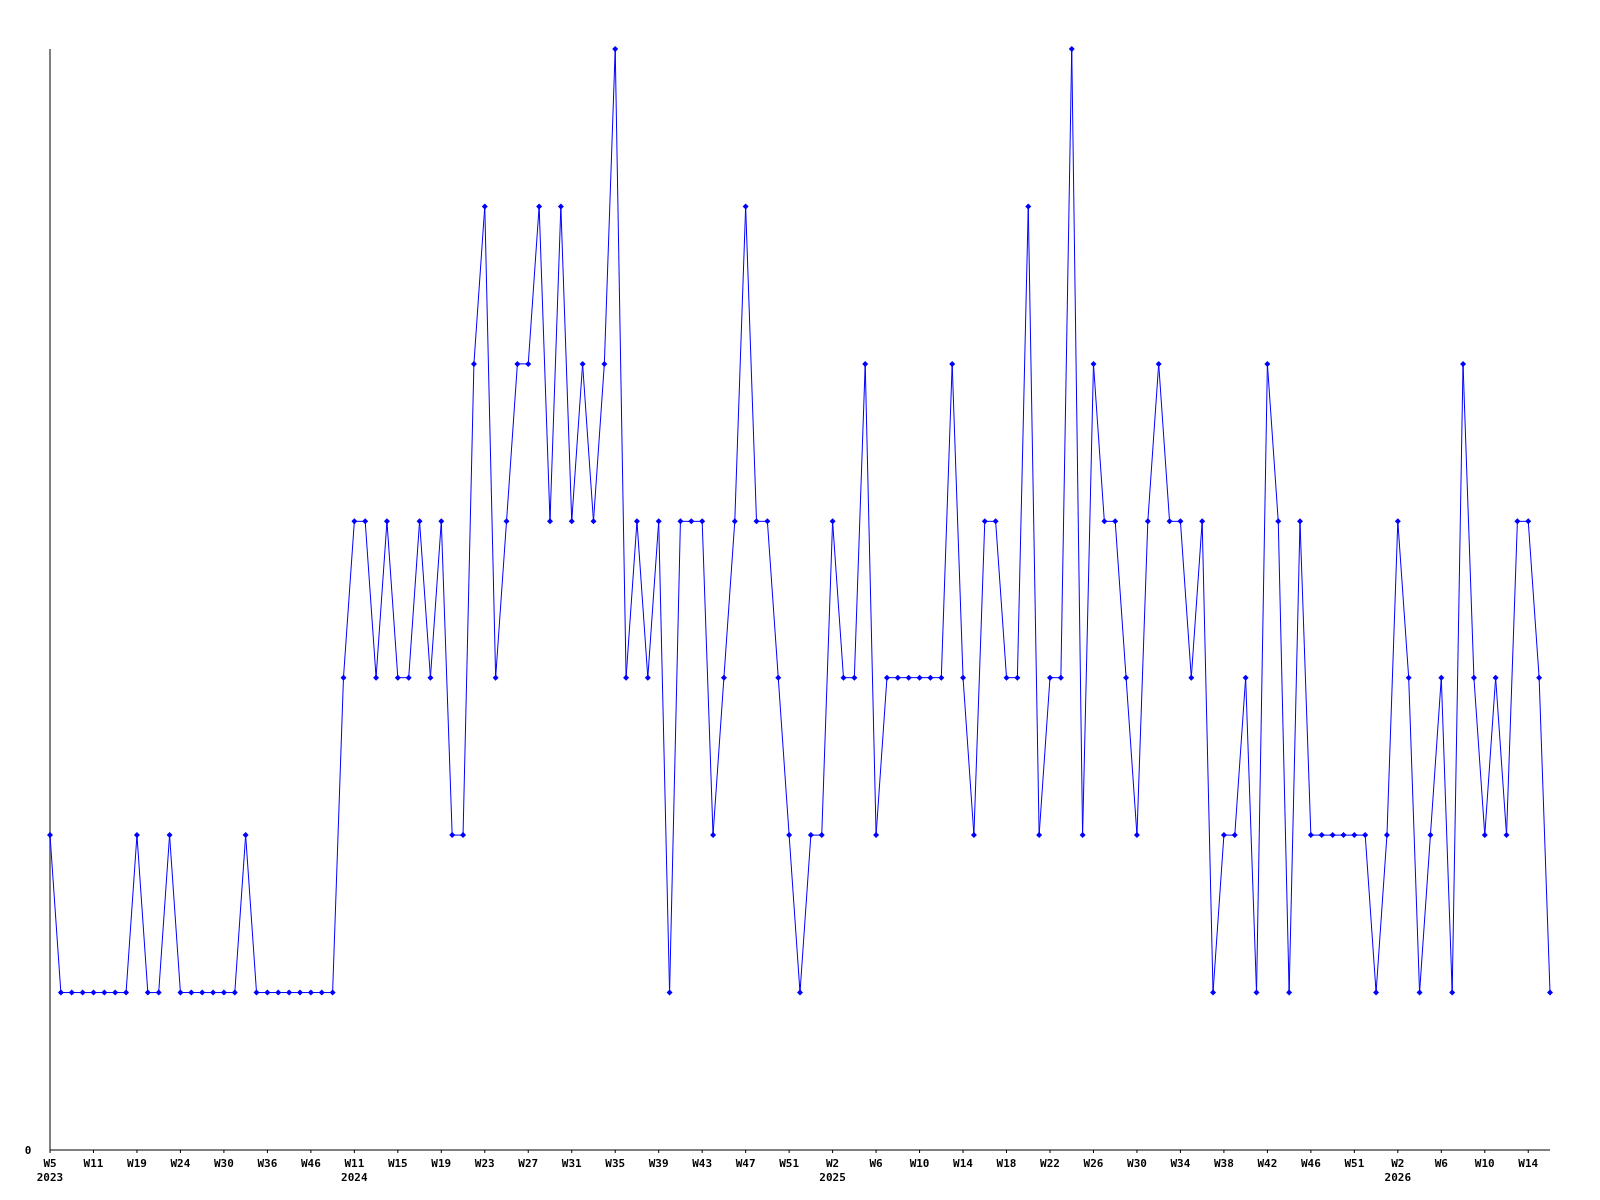  Describe the element at coordinates (1267, 1163) in the screenshot. I see `x-tick-label: W42` at that location.